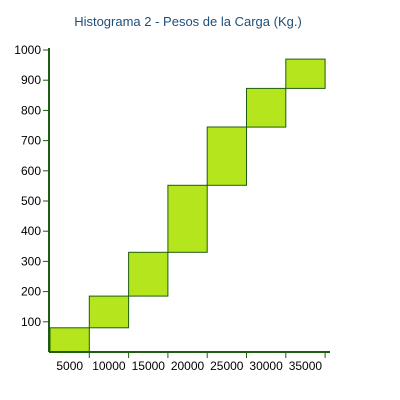 This screenshot has height=400, width=400. I want to click on y-tick-label: 900, so click(31, 80).